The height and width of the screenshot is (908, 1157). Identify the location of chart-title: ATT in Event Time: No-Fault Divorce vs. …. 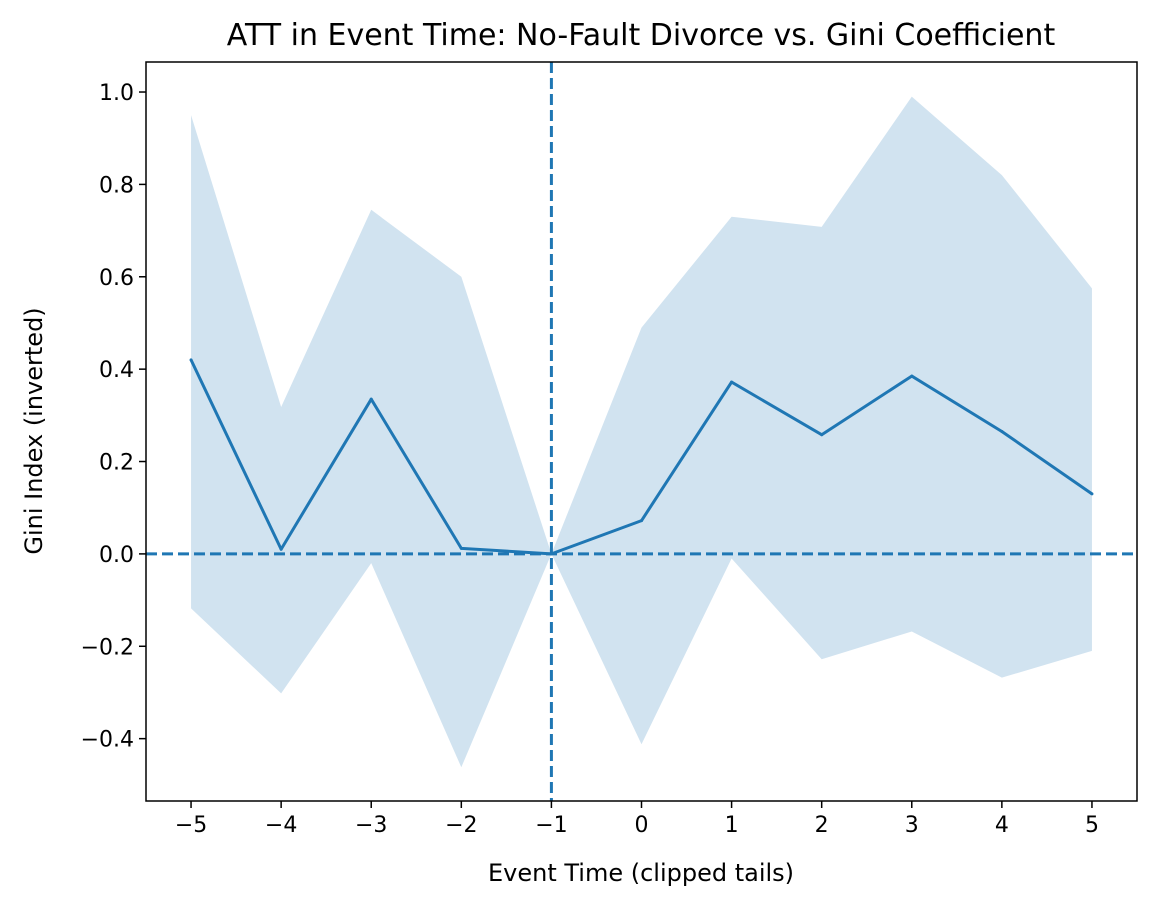
(641, 35).